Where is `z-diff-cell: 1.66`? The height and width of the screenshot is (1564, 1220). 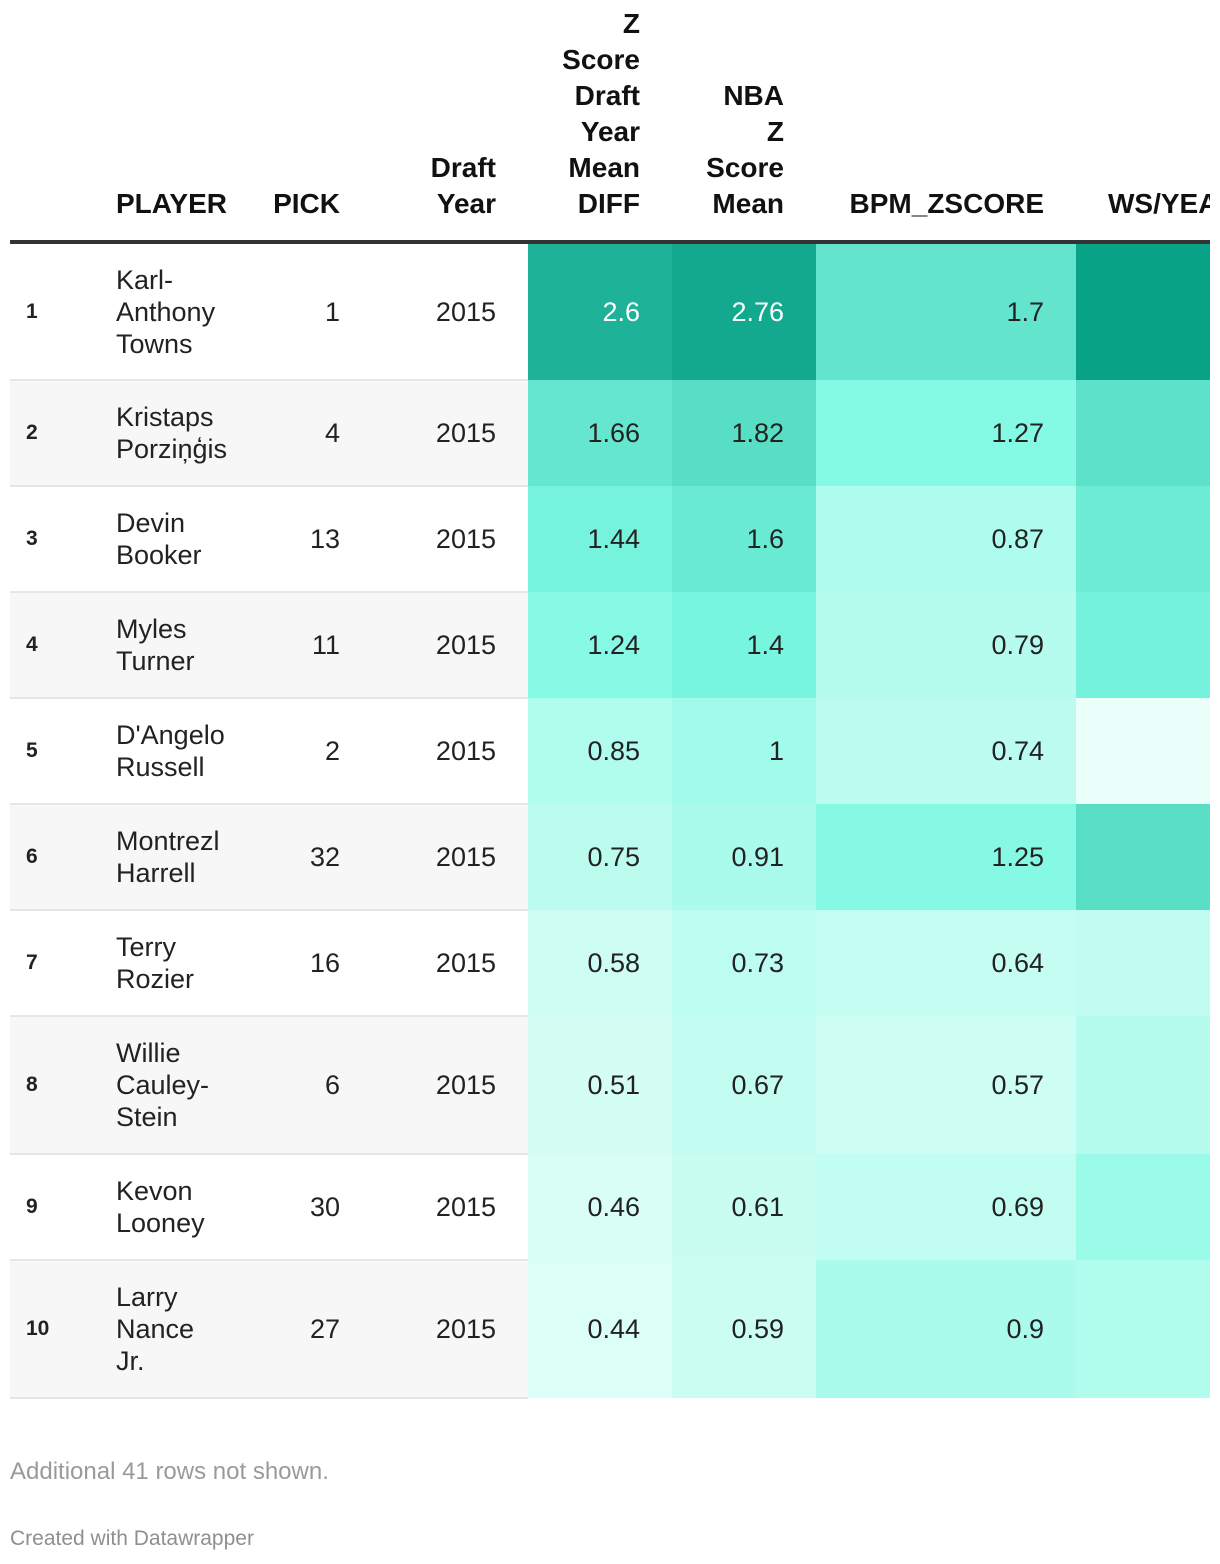 z-diff-cell: 1.66 is located at coordinates (600, 433).